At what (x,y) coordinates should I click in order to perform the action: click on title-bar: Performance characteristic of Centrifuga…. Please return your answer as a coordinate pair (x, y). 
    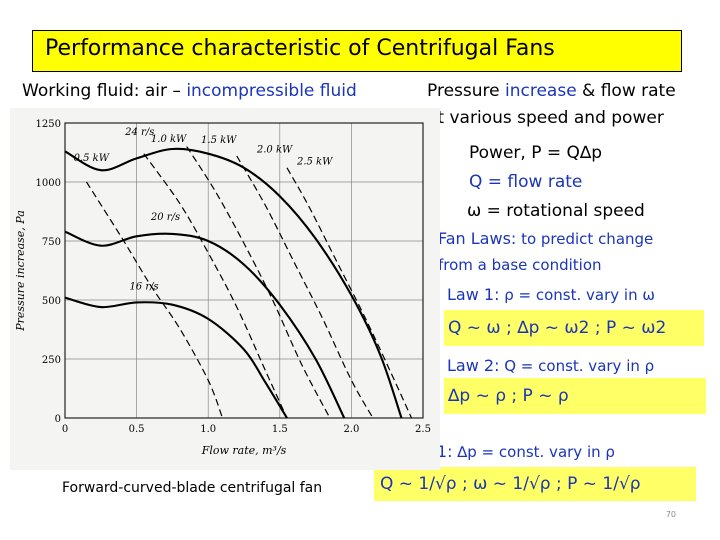
    Looking at the image, I should click on (357, 51).